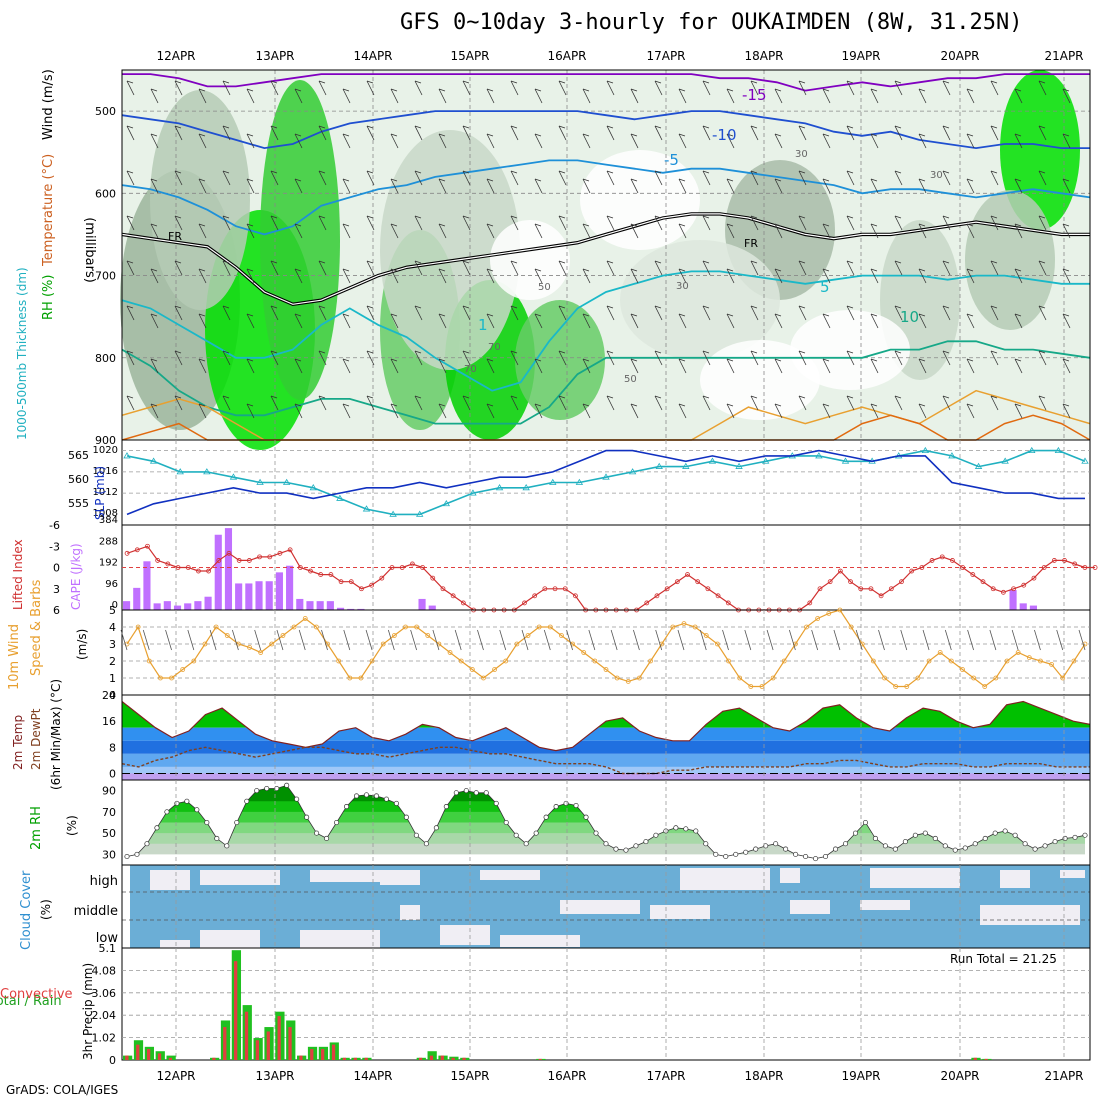  Describe the element at coordinates (763, 1076) in the screenshot. I see `x-tick-label-bottom: 18APR` at that location.